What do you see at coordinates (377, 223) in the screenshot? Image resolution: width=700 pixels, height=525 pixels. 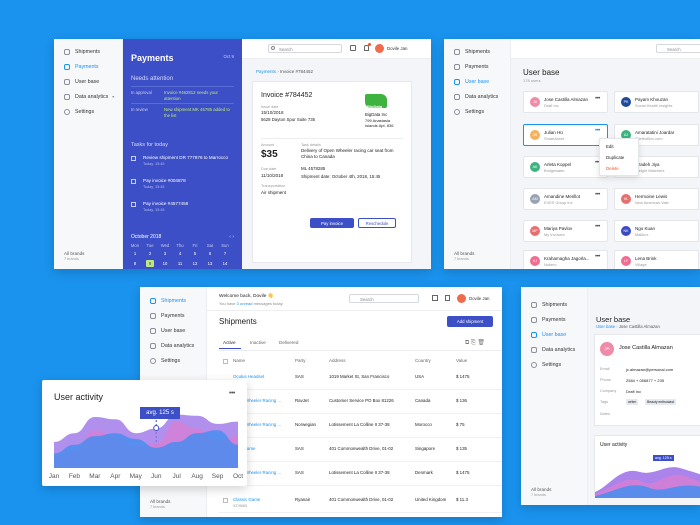 I see `reschedule-button: Reschedule` at bounding box center [377, 223].